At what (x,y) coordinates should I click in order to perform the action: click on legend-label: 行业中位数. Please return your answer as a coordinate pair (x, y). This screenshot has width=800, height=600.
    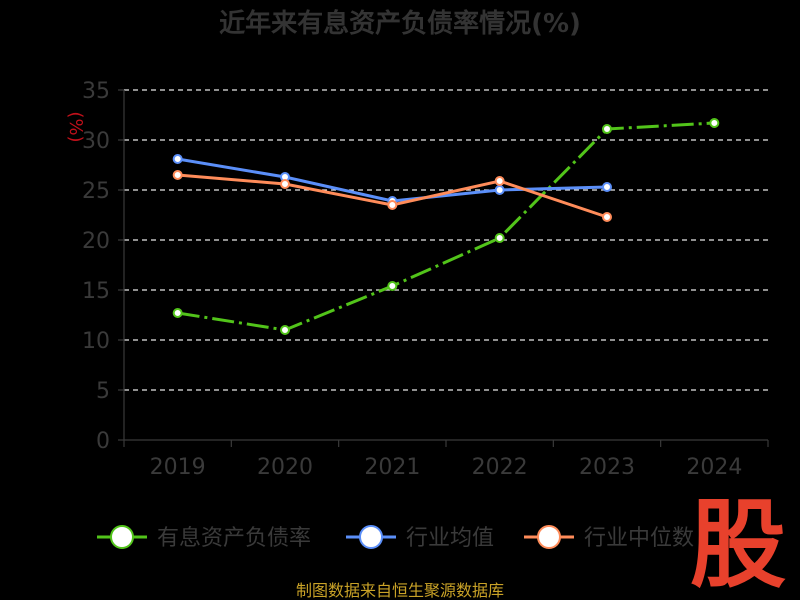
    Looking at the image, I should click on (639, 538).